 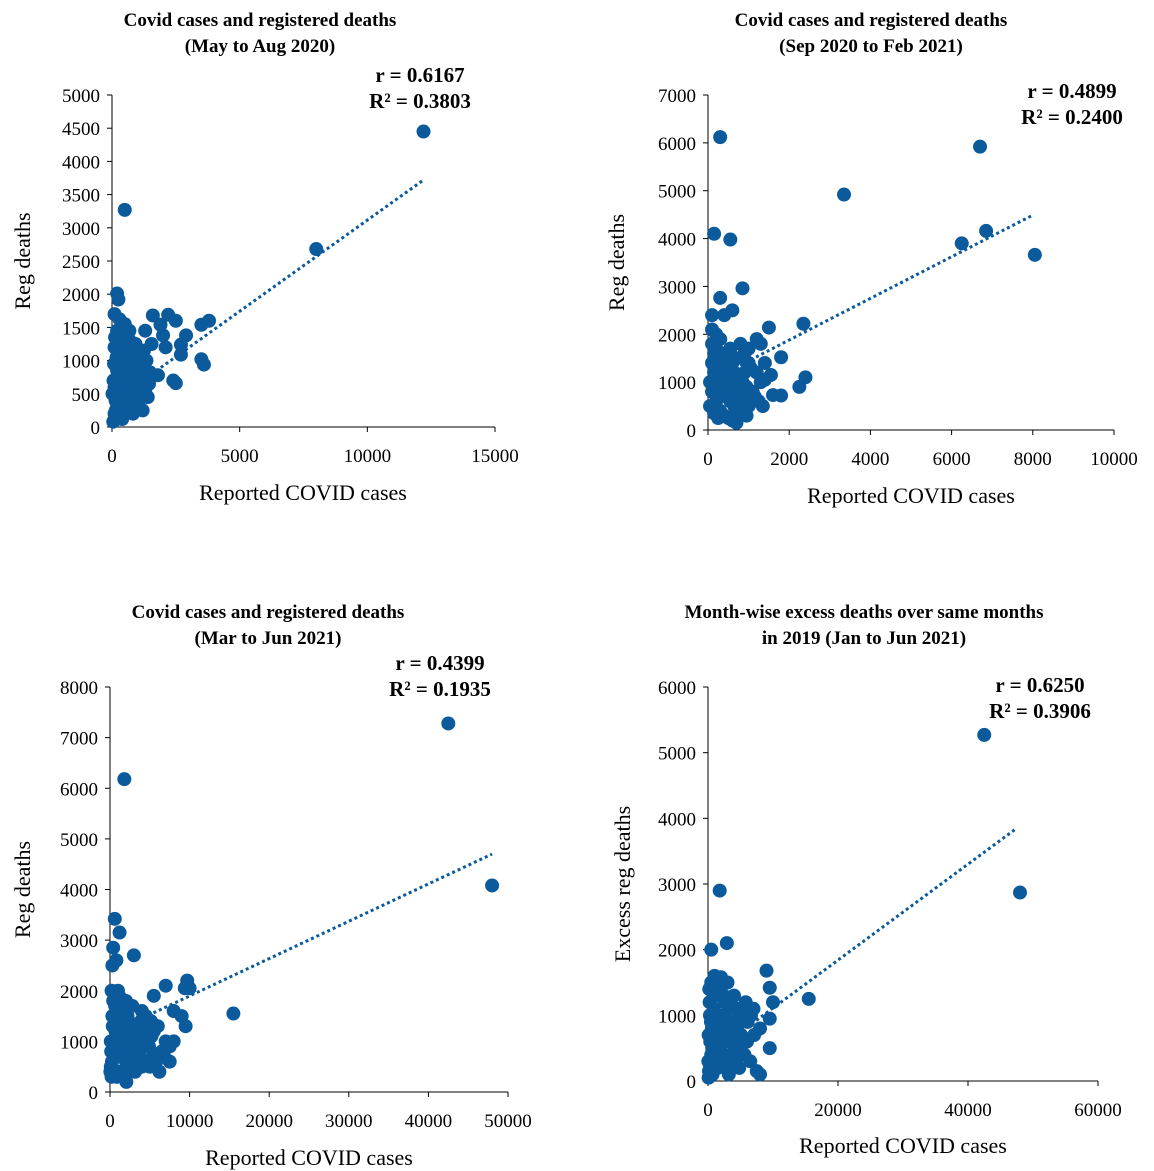 What do you see at coordinates (1098, 1110) in the screenshot?
I see `x-tick-label: 60000` at bounding box center [1098, 1110].